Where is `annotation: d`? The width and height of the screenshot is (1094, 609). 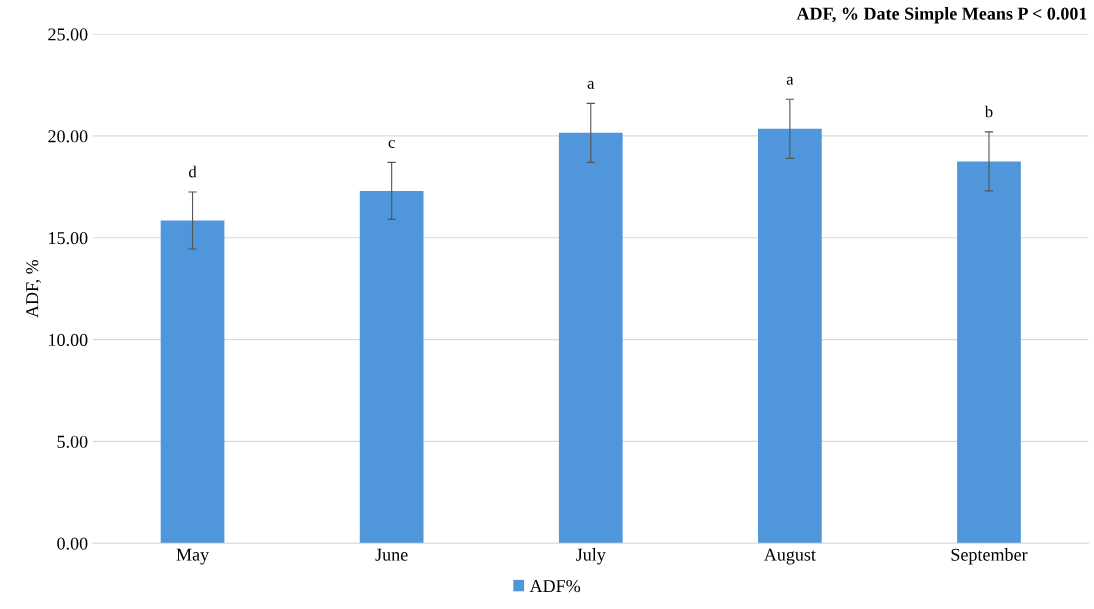
annotation: d is located at coordinates (192, 171).